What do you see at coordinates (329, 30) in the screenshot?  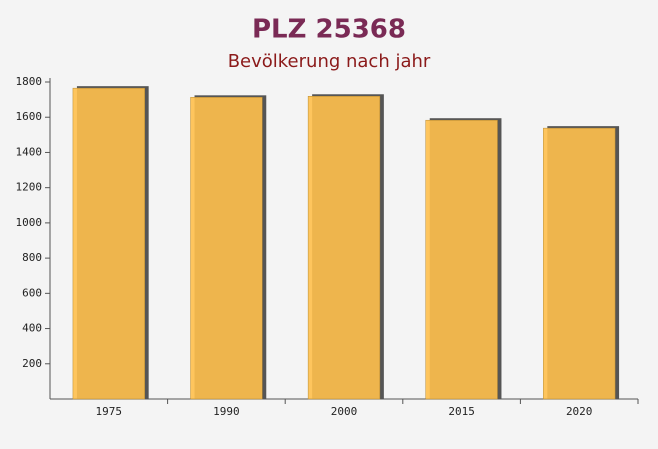 I see `chart-title: PLZ 25368` at bounding box center [329, 30].